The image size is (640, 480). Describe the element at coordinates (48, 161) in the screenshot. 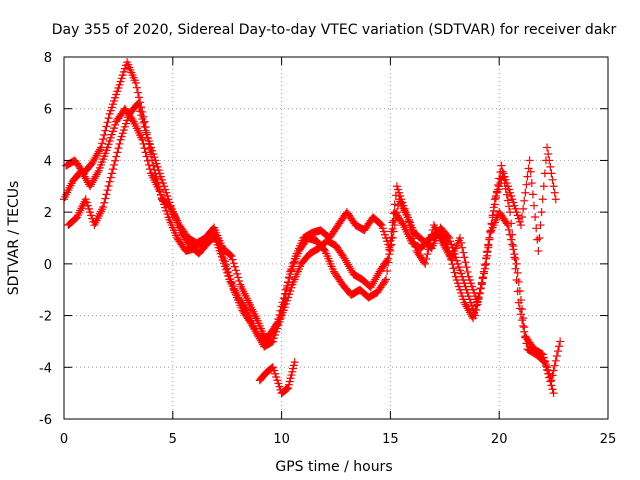

I see `y-tick-label: 4` at that location.